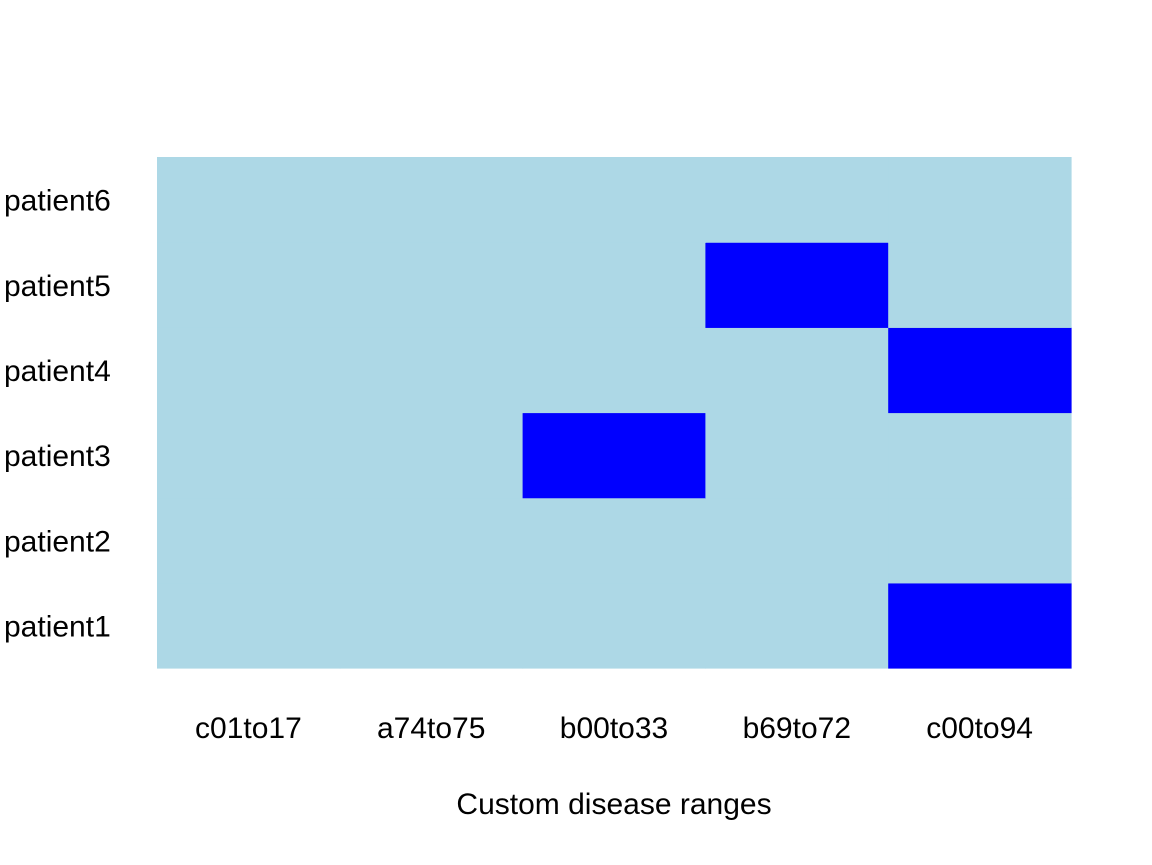 The image size is (1152, 865). I want to click on heatmap-cell-patient5-b69to72, so click(797, 285).